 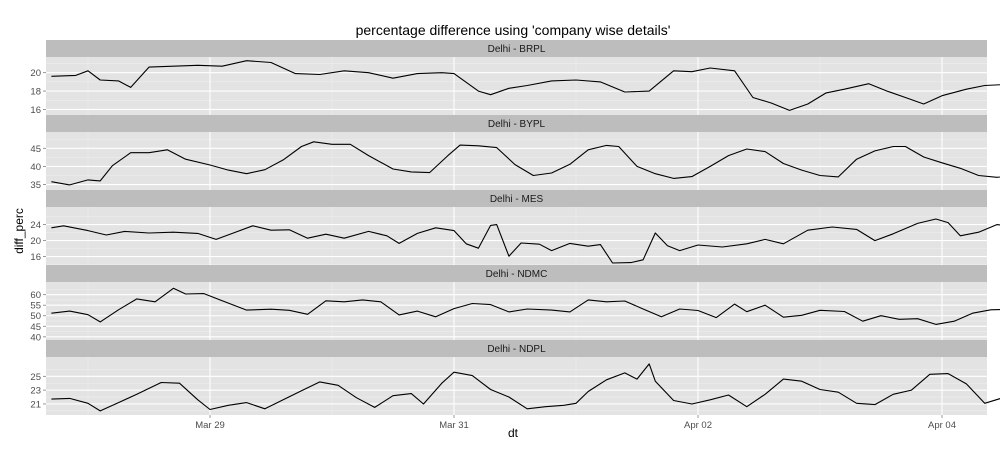 What do you see at coordinates (35, 225) in the screenshot?
I see `y-tick-label: 24` at bounding box center [35, 225].